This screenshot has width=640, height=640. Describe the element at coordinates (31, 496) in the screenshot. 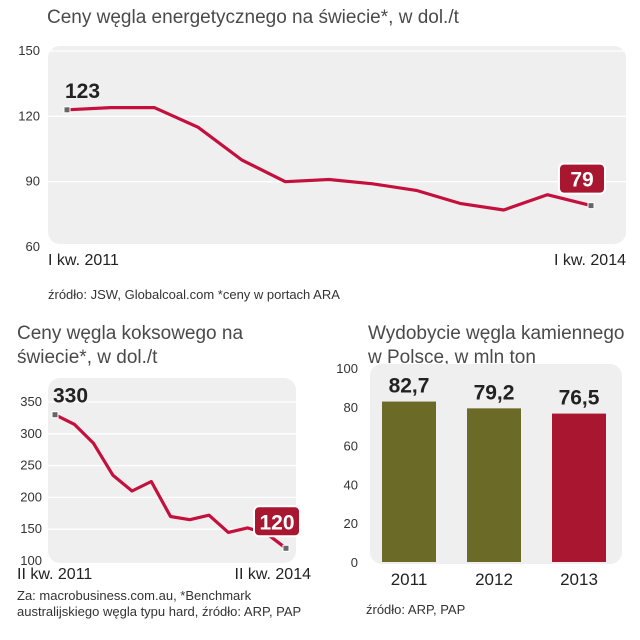

I see `chart2-y-tick: 200` at that location.